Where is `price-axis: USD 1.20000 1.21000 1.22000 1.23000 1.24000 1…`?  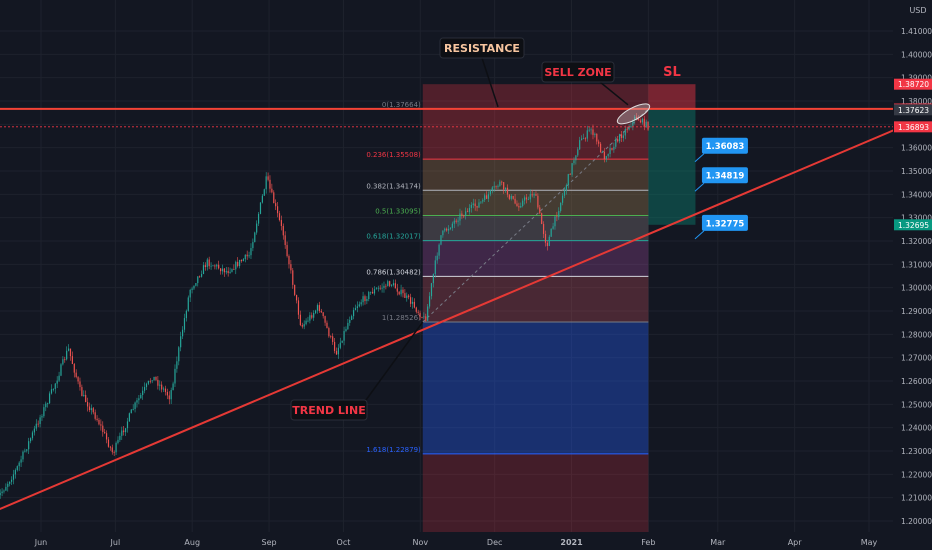
price-axis: USD 1.20000 1.21000 1.22000 1.23000 1.24000 1… is located at coordinates (912, 266).